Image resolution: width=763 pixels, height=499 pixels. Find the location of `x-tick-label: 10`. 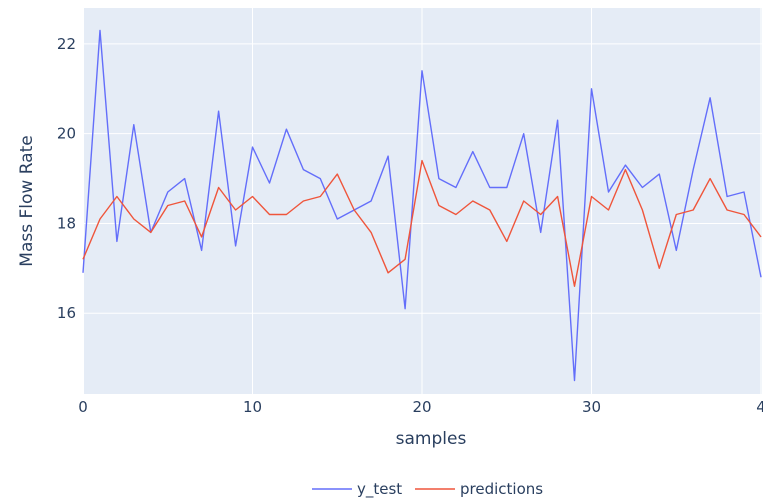

x-tick-label: 10 is located at coordinates (252, 407).